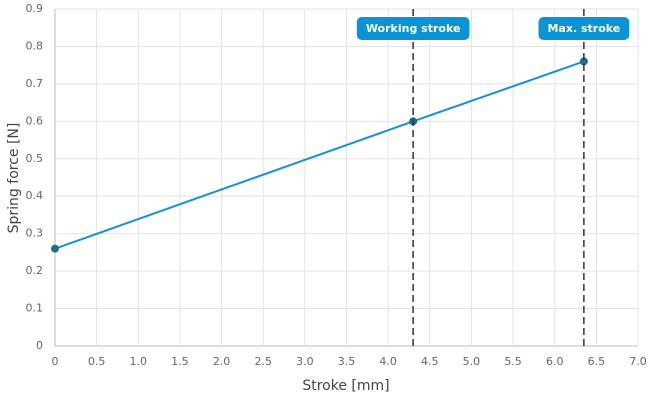  Describe the element at coordinates (263, 361) in the screenshot. I see `x-tick-label: 2.5` at that location.